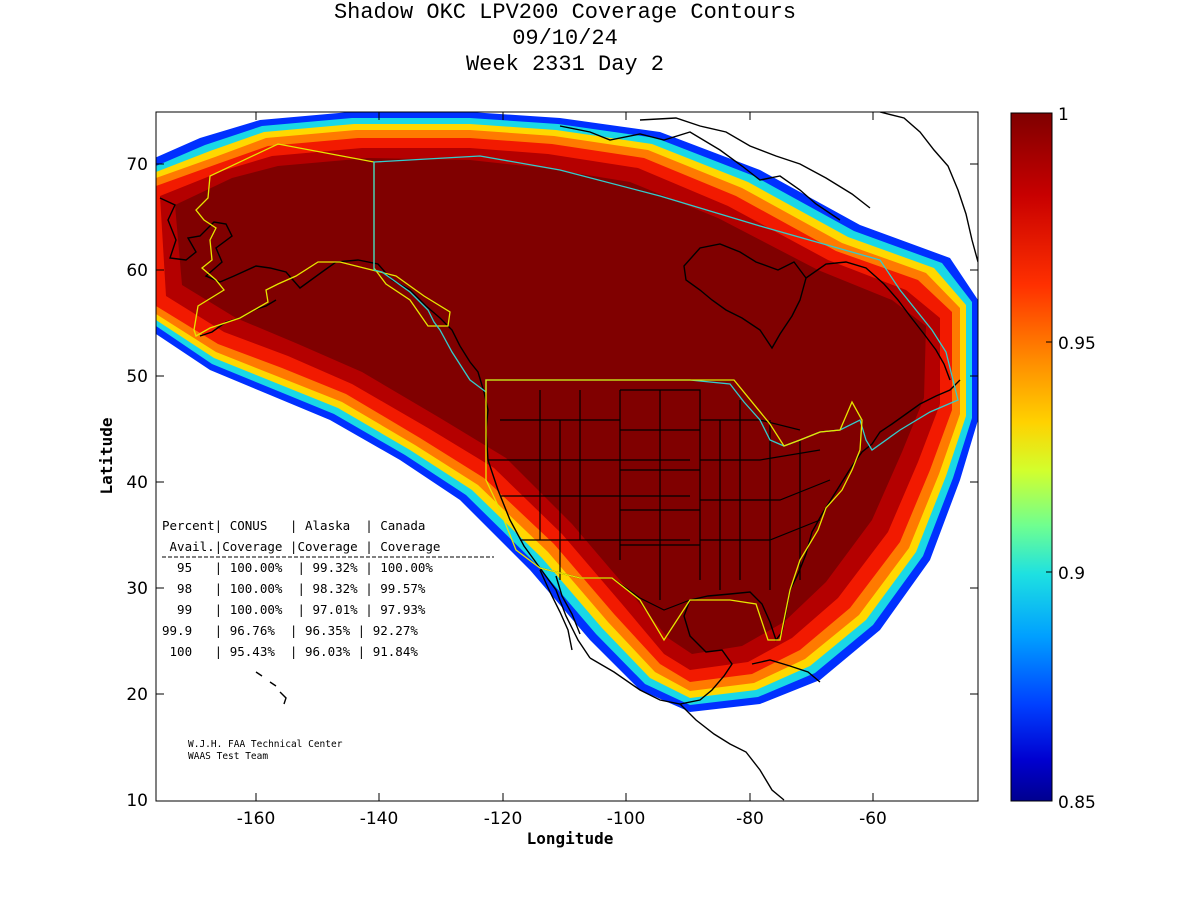 The width and height of the screenshot is (1200, 900). Describe the element at coordinates (294, 588) in the screenshot. I see `table-row: 98 | 100.00% | 98.32% | 99.57%` at that location.